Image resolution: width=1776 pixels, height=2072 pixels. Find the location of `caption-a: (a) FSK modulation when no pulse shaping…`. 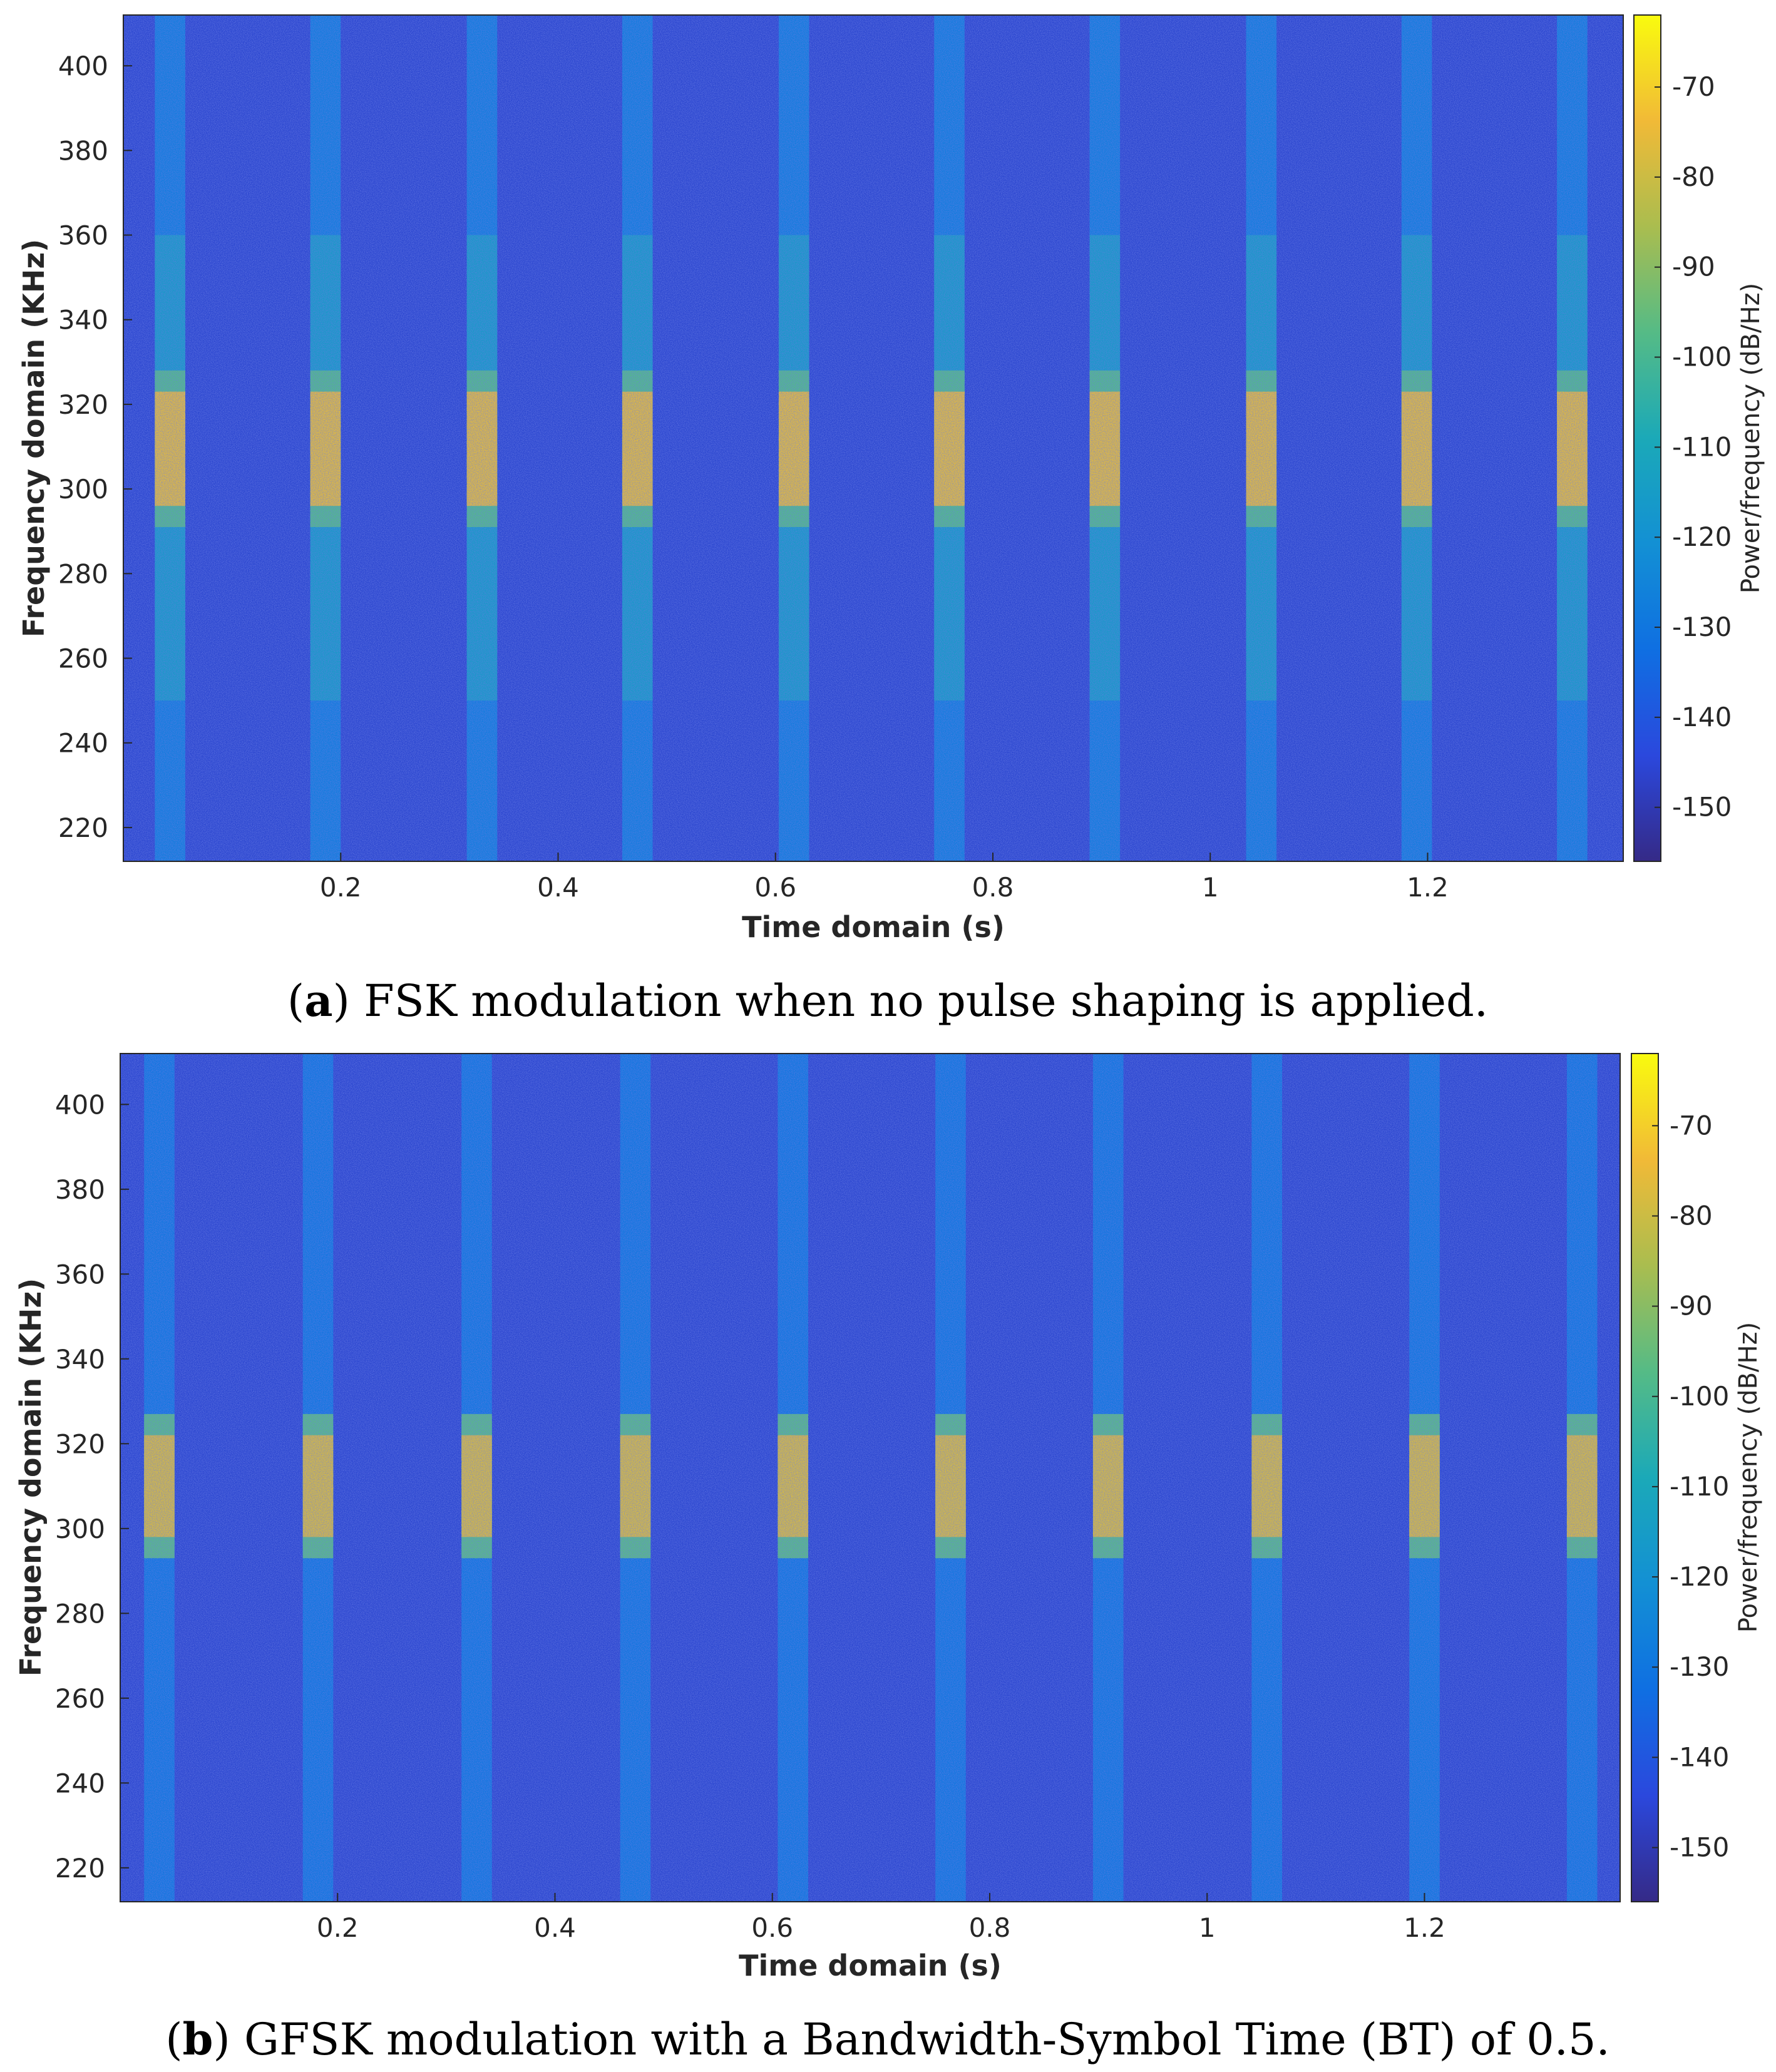

caption-a: (a) FSK modulation when no pulse shaping… is located at coordinates (887, 1001).